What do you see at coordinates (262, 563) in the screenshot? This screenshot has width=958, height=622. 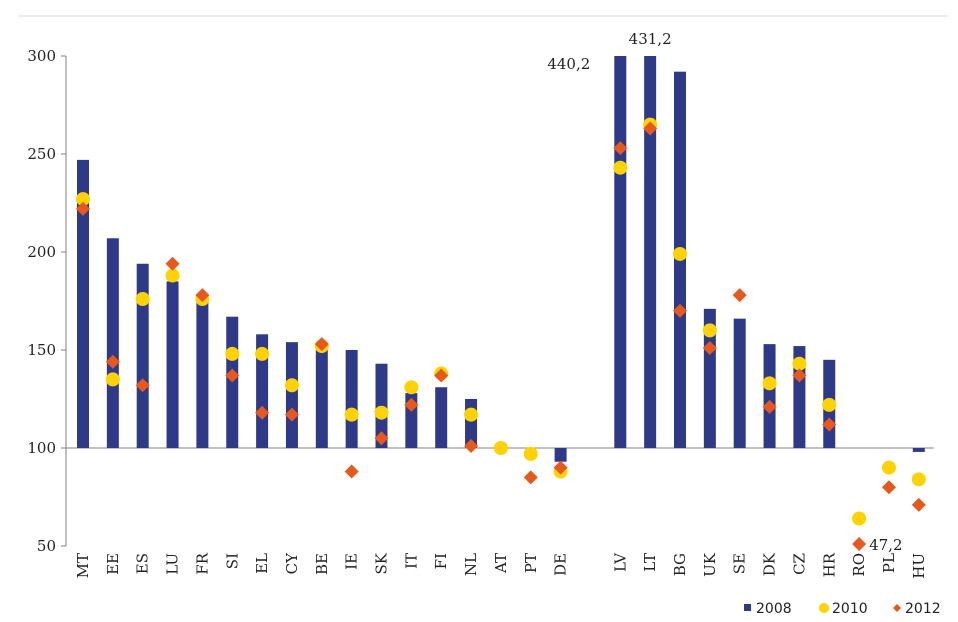 I see `category-label: EL` at bounding box center [262, 563].